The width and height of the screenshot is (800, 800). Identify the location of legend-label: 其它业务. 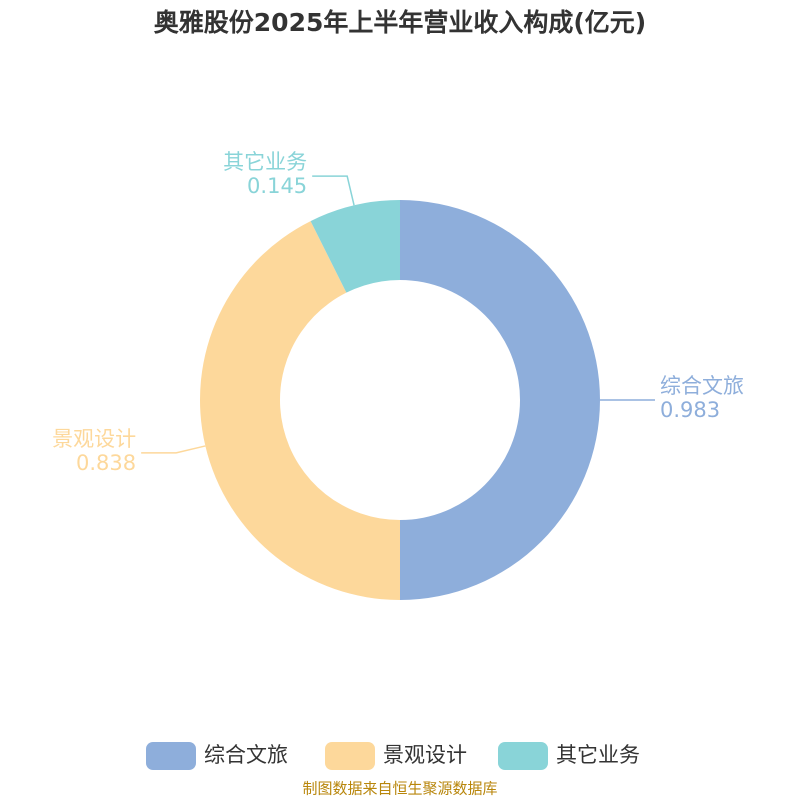
(598, 755).